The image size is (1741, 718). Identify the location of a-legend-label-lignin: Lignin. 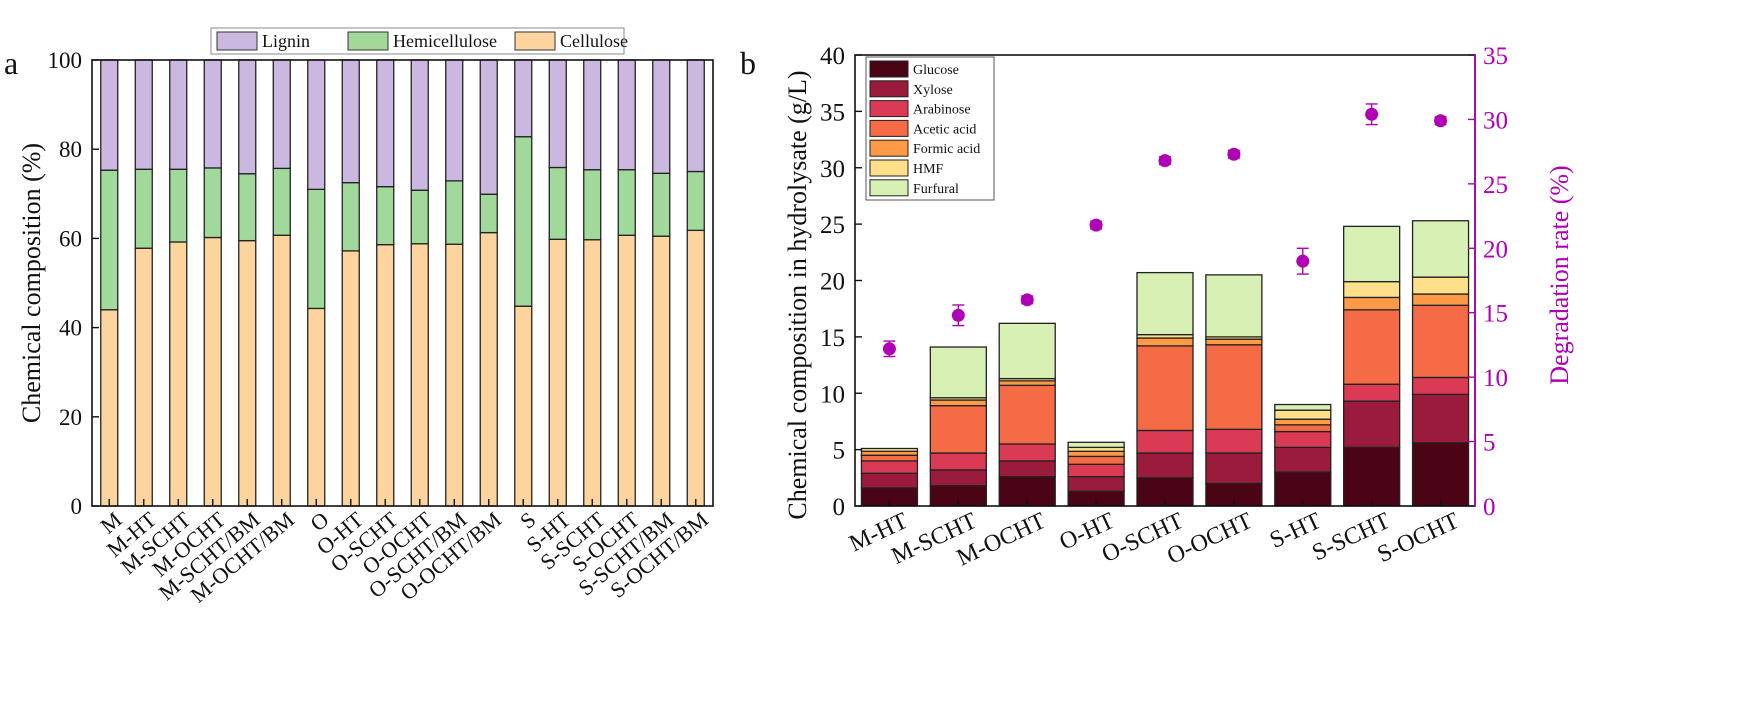
(286, 41).